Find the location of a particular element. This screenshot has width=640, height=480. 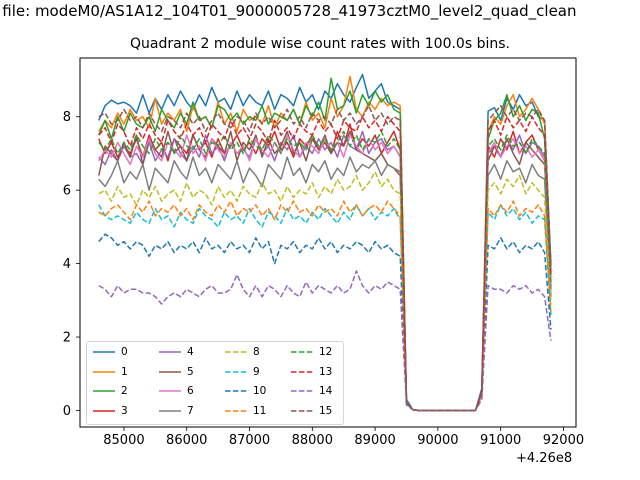

x-offset-label: +4.26e8 is located at coordinates (544, 458).